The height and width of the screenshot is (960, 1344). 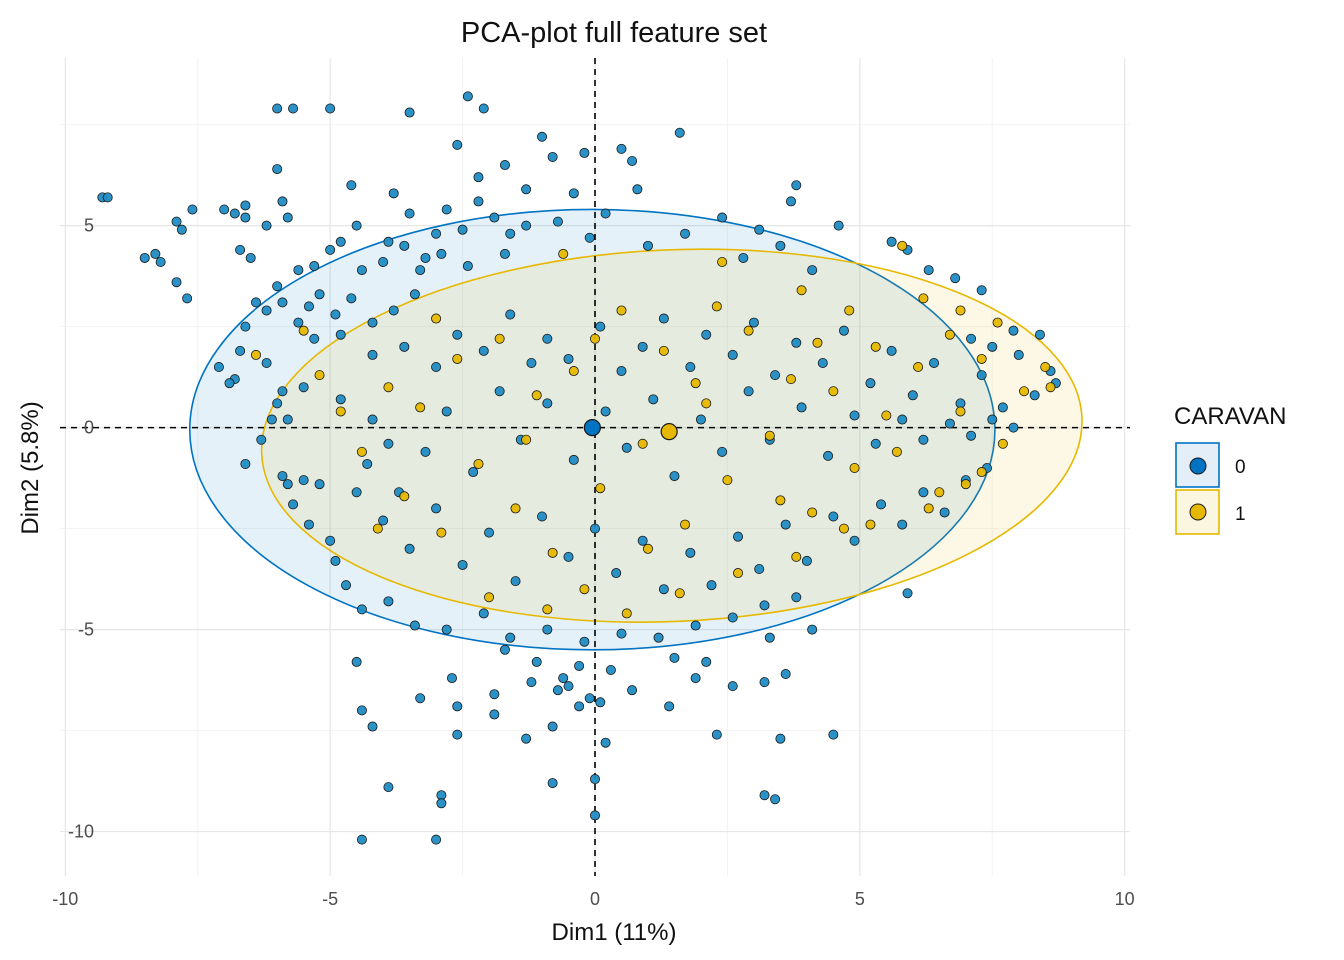 I want to click on y-tick-label: -5, so click(x=86, y=630).